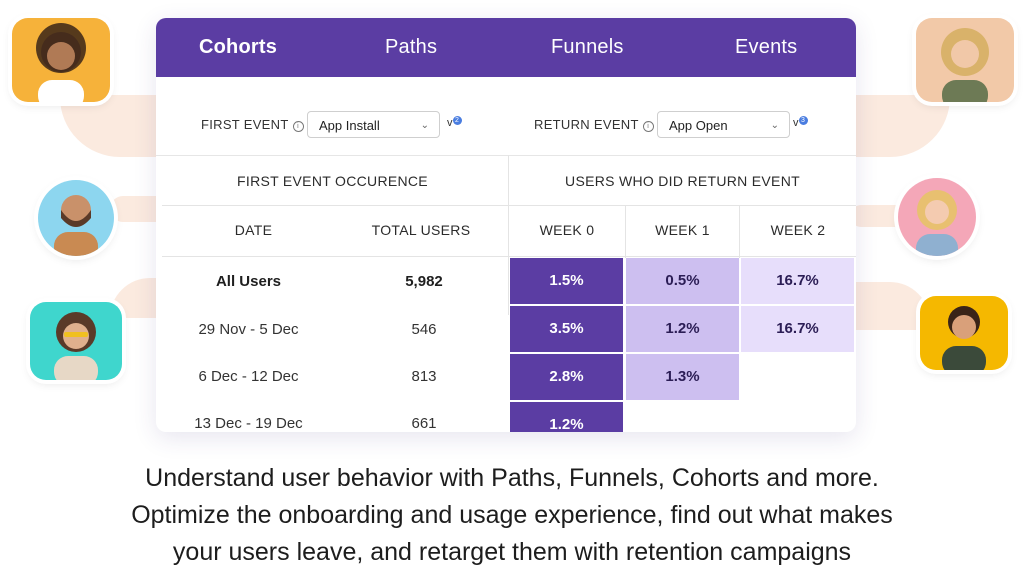 The image size is (1024, 575). Describe the element at coordinates (421, 230) in the screenshot. I see `column-header-total-users: TOTAL USERS` at that location.